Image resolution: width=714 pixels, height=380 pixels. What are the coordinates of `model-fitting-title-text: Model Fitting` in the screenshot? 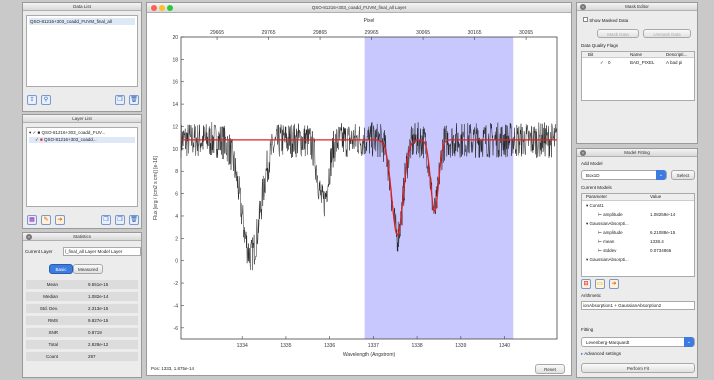 It's located at (637, 152).